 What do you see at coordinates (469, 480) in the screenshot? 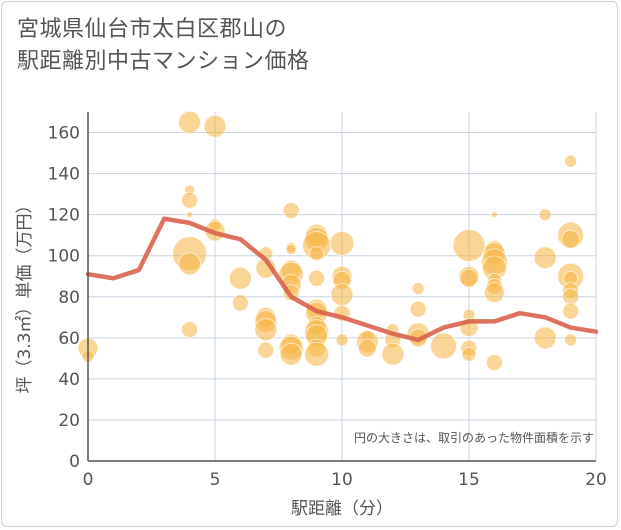
I see `x-tick-label: 15` at bounding box center [469, 480].